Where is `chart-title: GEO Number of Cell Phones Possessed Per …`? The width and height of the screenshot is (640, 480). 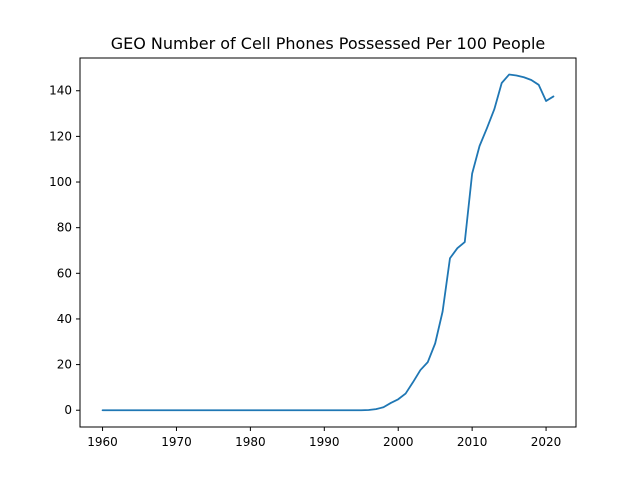
chart-title: GEO Number of Cell Phones Possessed Per … is located at coordinates (328, 43).